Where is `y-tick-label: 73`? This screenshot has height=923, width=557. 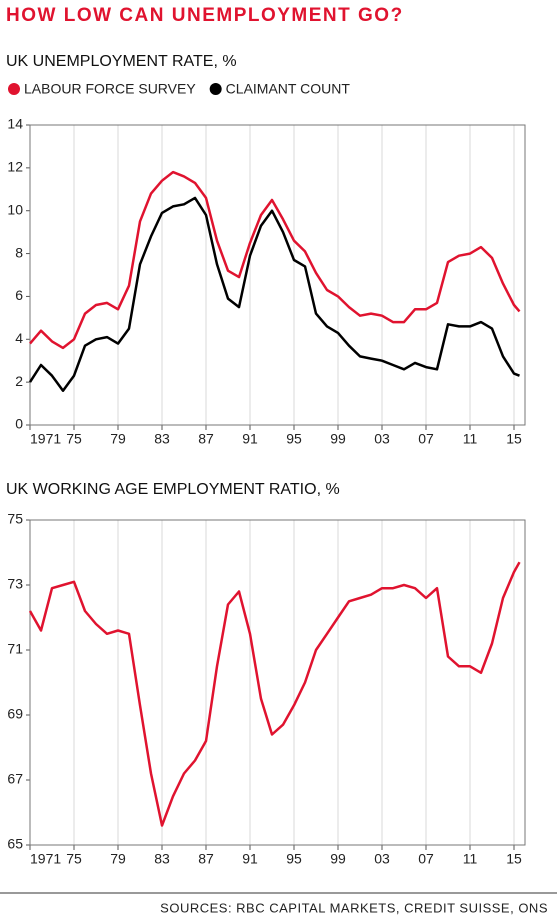 y-tick-label: 73 is located at coordinates (15, 584).